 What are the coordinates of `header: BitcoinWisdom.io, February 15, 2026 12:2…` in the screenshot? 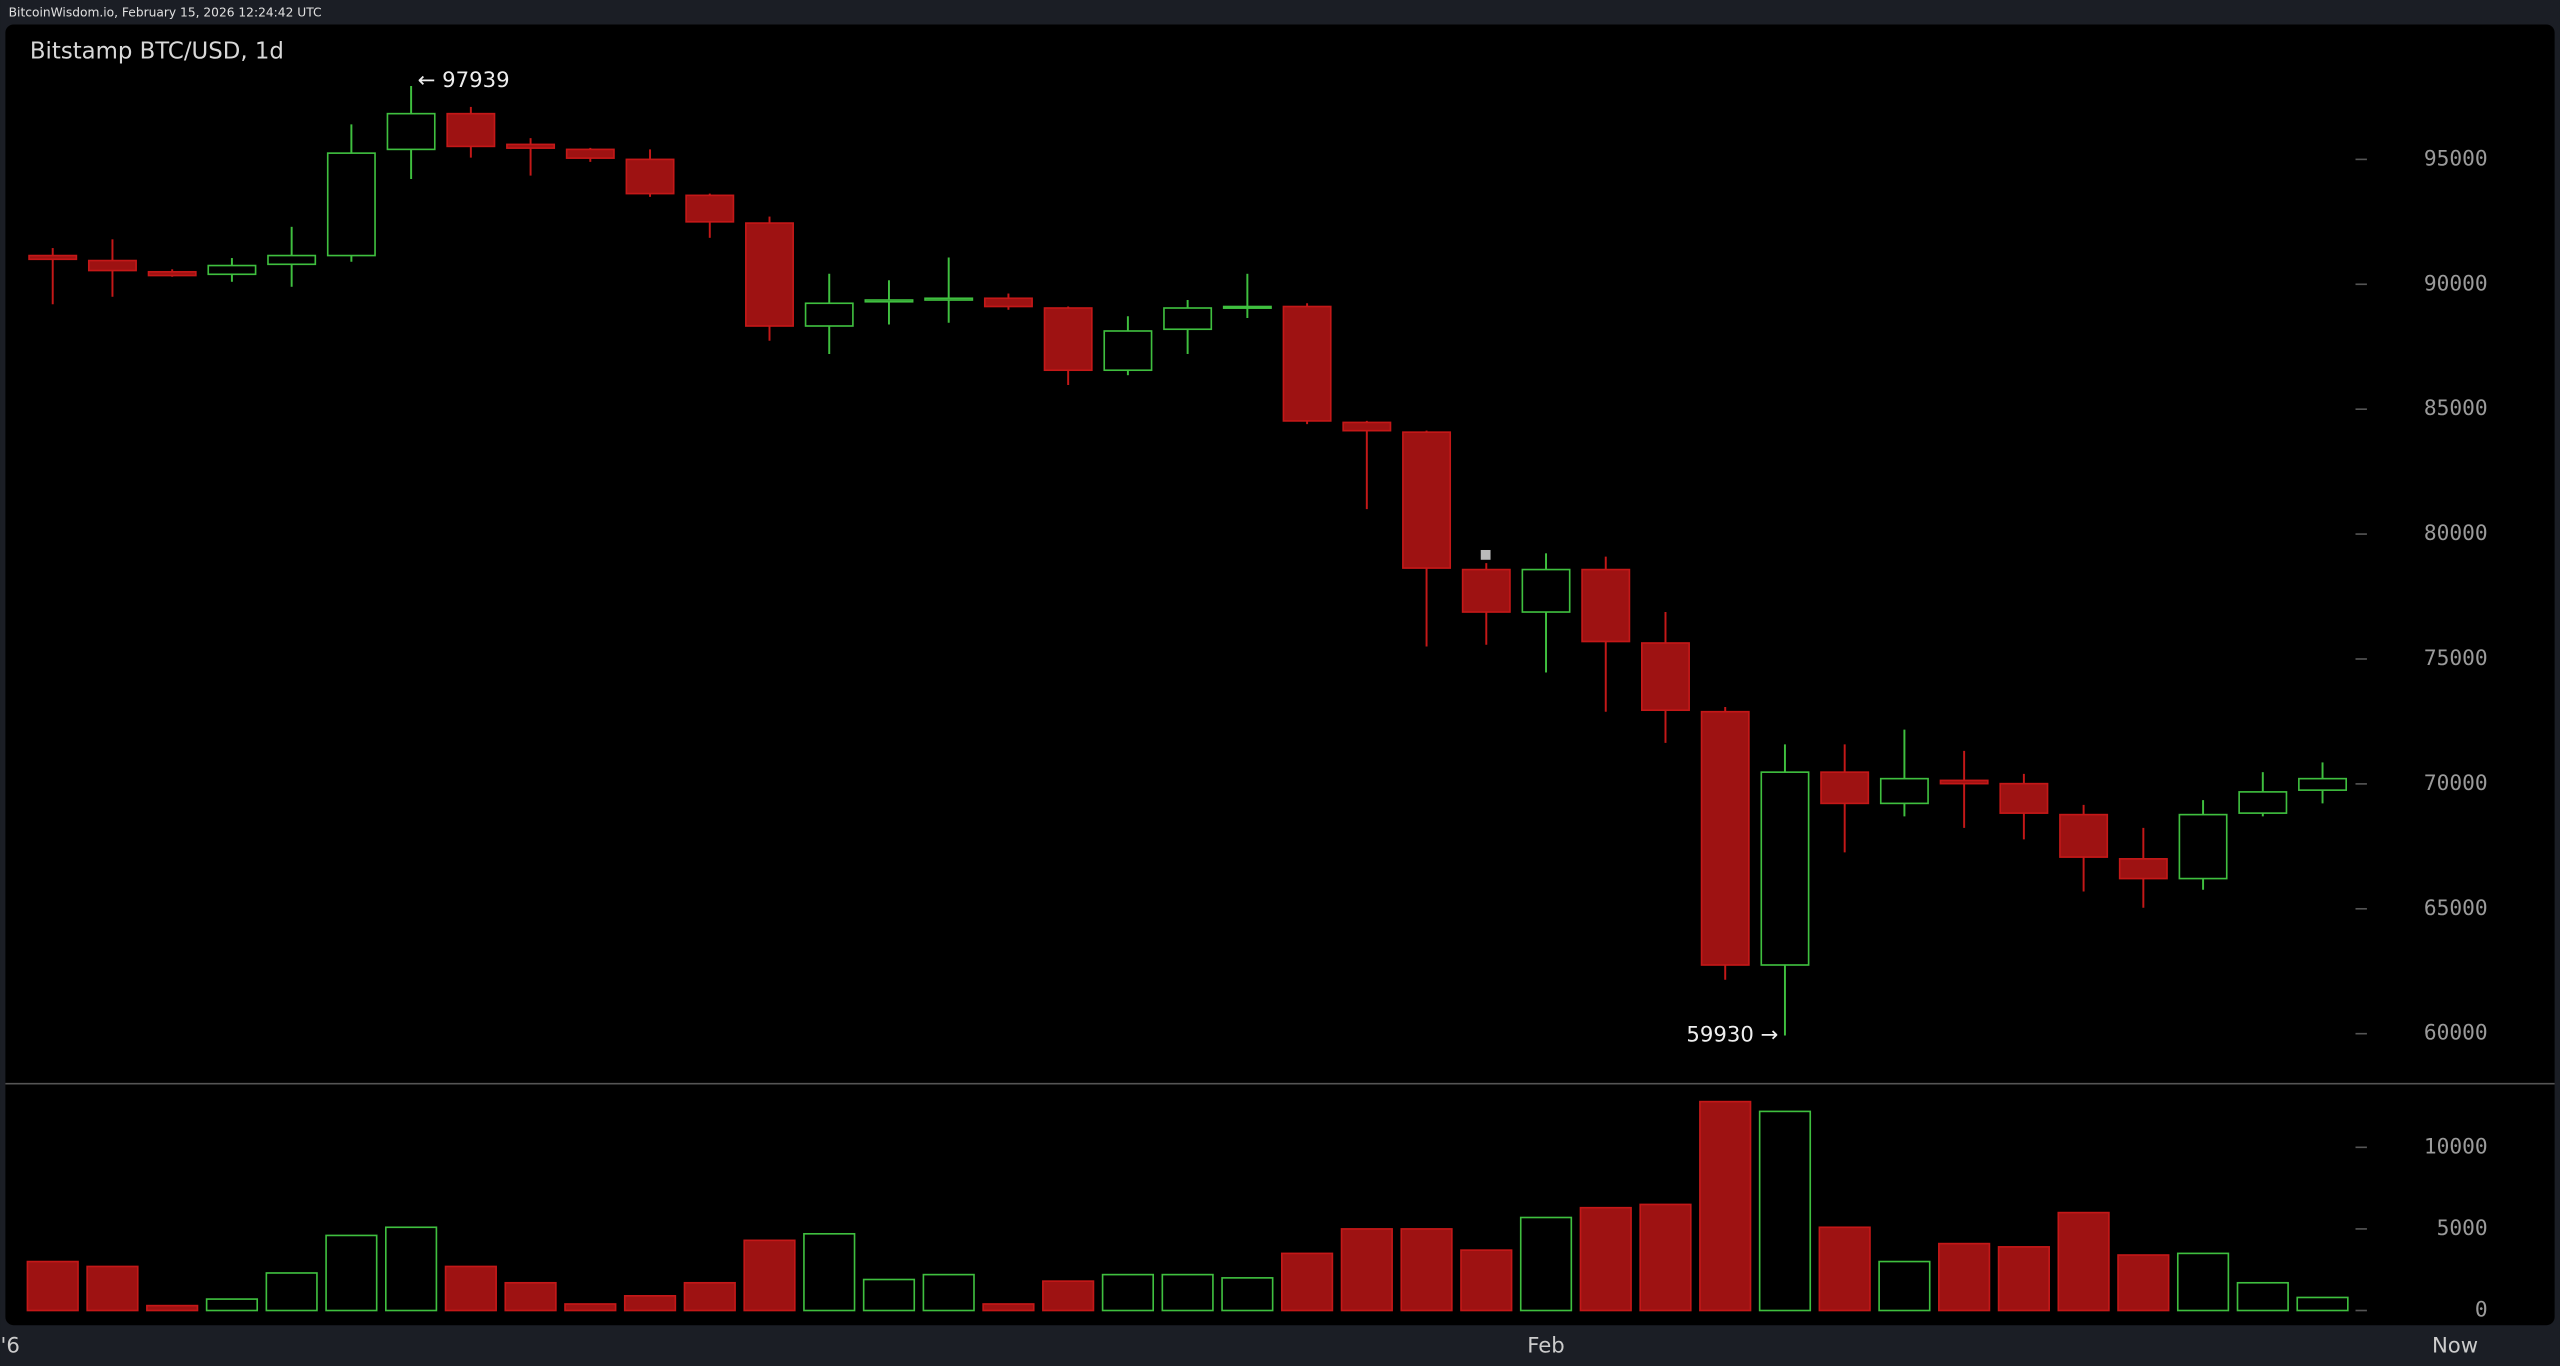 It's located at (165, 13).